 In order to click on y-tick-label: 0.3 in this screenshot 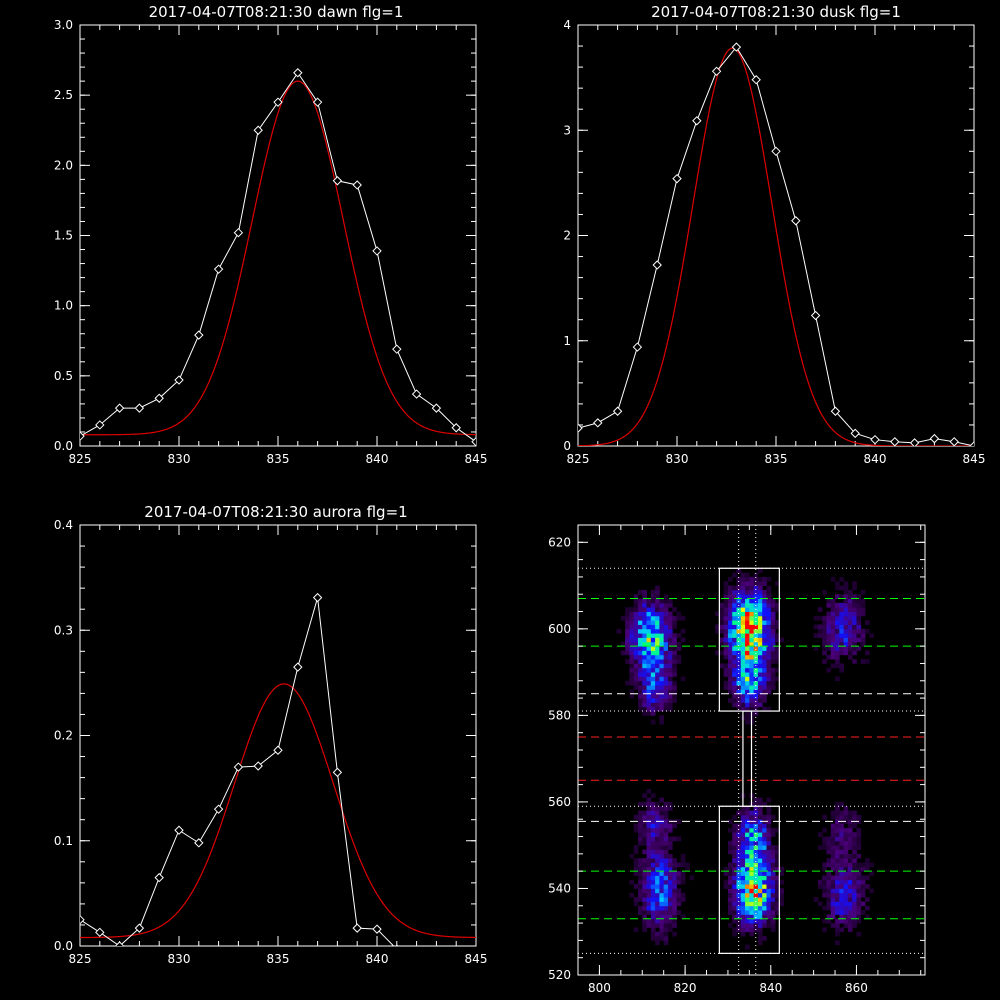, I will do `click(63, 630)`.